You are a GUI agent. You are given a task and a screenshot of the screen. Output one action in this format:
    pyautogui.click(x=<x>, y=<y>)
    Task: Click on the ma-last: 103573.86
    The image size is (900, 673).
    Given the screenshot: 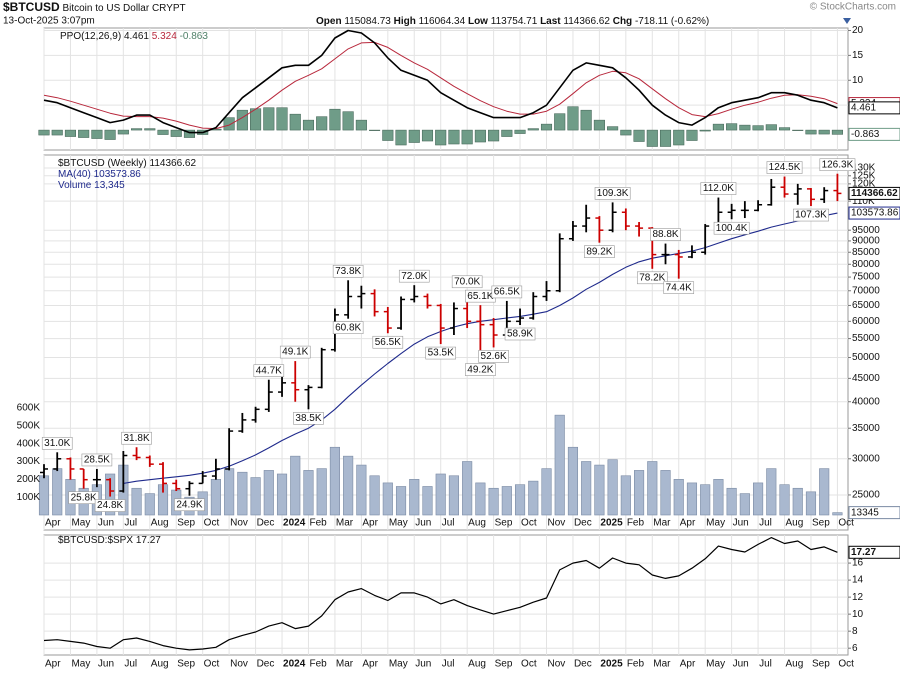 What is the action you would take?
    pyautogui.click(x=118, y=174)
    